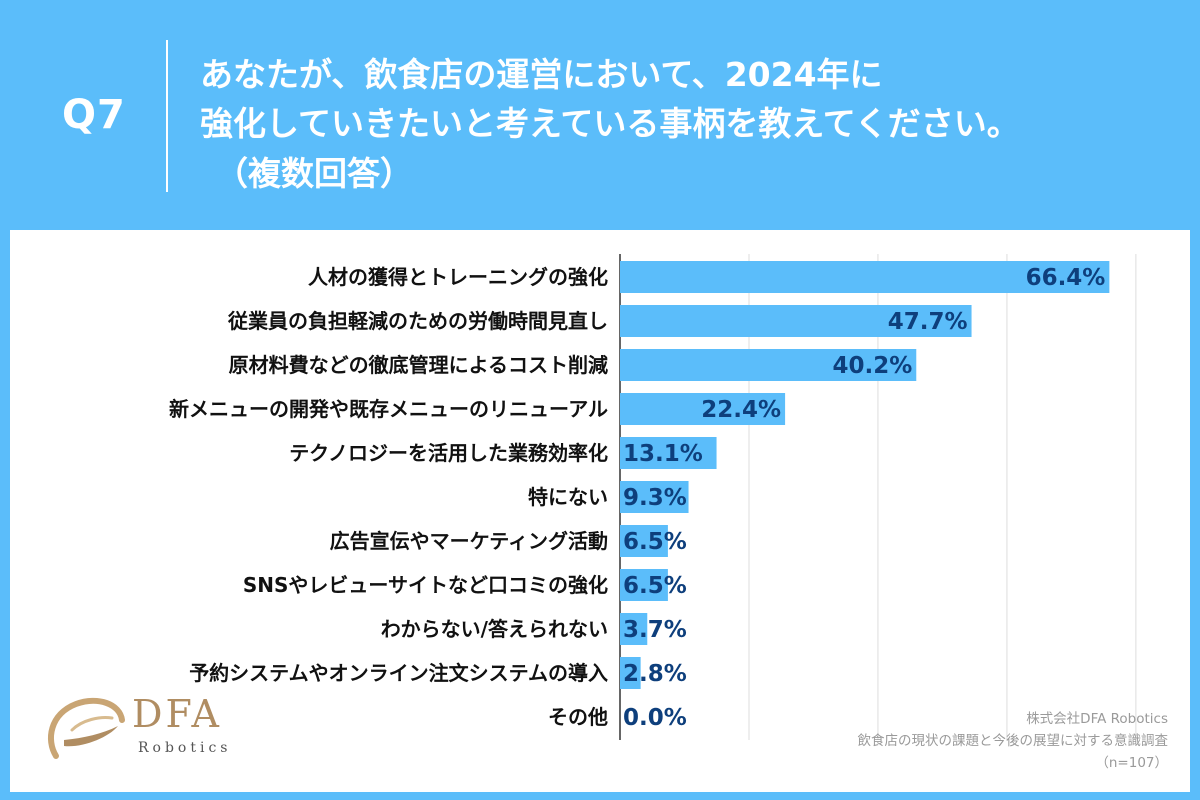  What do you see at coordinates (928, 322) in the screenshot?
I see `value-label: 47.7%` at bounding box center [928, 322].